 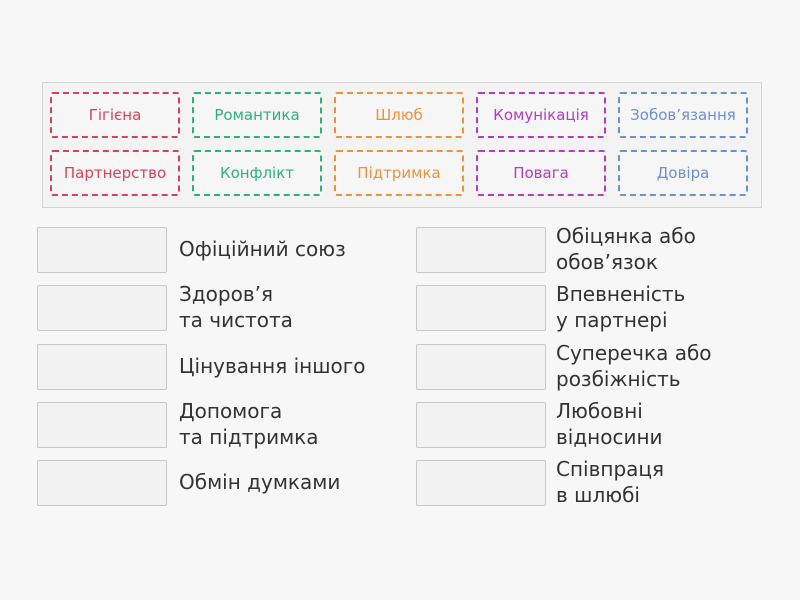 I want to click on answer-tile: Конфлікт, so click(x=257, y=173).